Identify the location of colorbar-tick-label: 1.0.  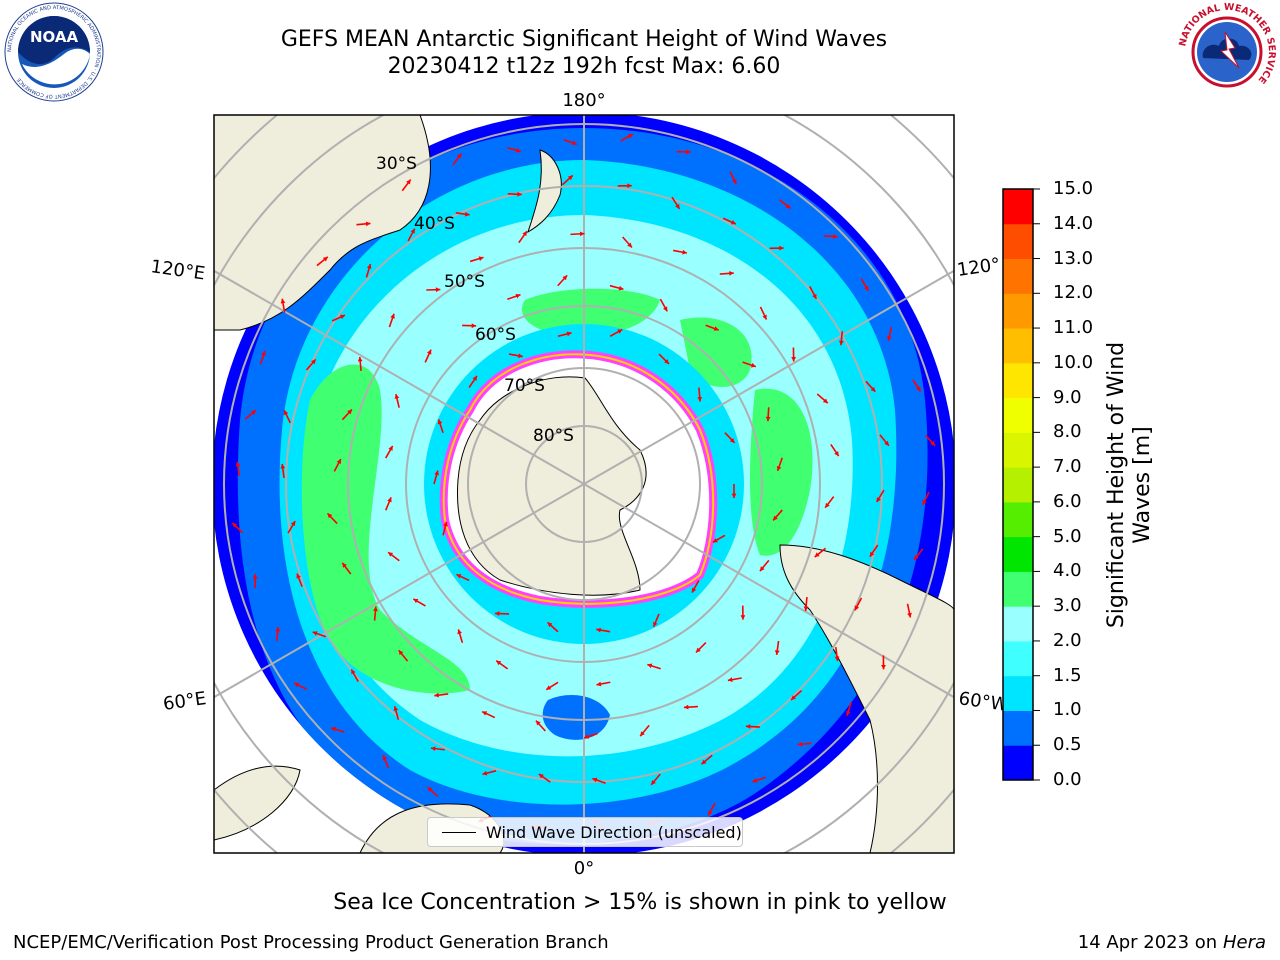
(1067, 710).